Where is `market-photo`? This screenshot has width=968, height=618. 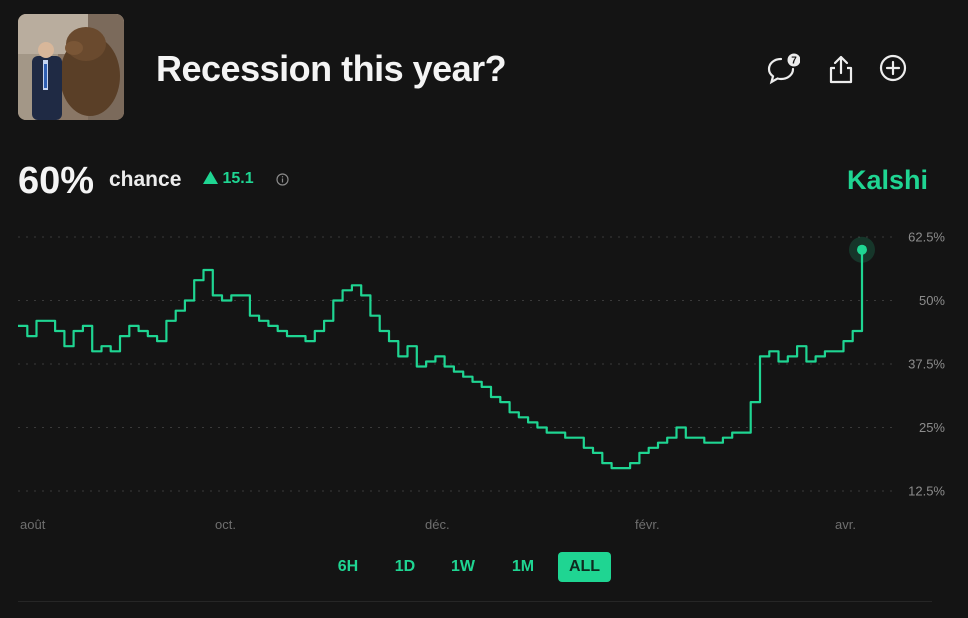 market-photo is located at coordinates (71, 67).